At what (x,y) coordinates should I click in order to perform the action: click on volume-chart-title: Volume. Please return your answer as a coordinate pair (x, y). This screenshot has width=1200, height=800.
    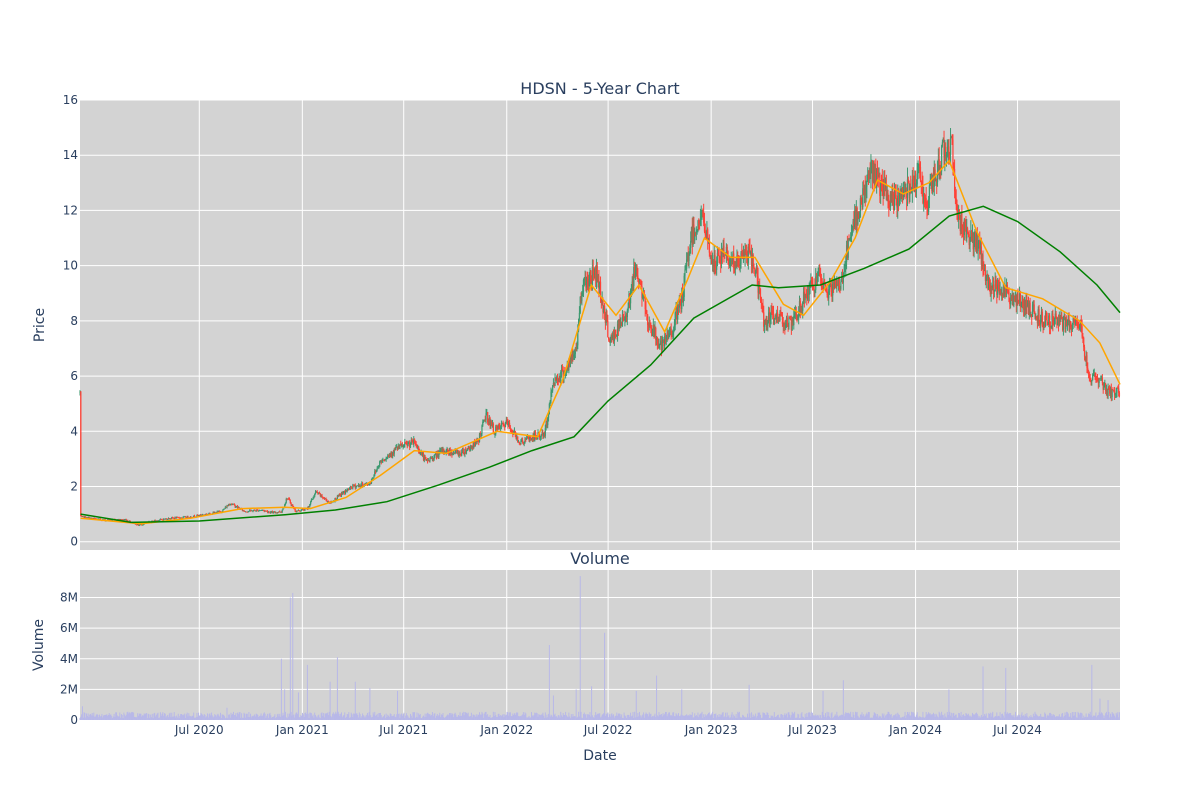
    Looking at the image, I should click on (600, 558).